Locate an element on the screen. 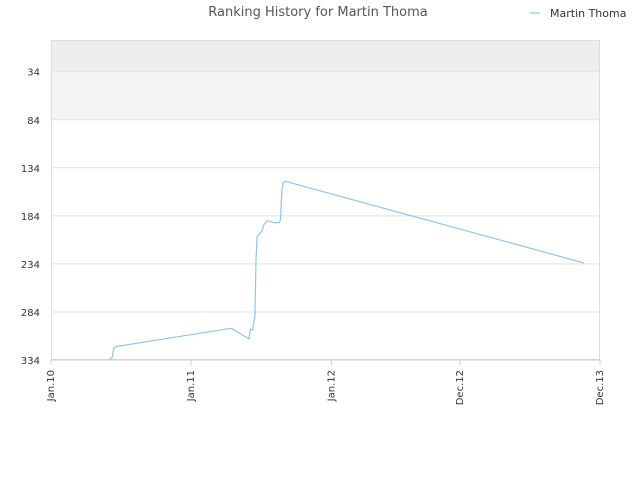 This screenshot has width=640, height=480. y-tick-label: 134 is located at coordinates (30, 169).